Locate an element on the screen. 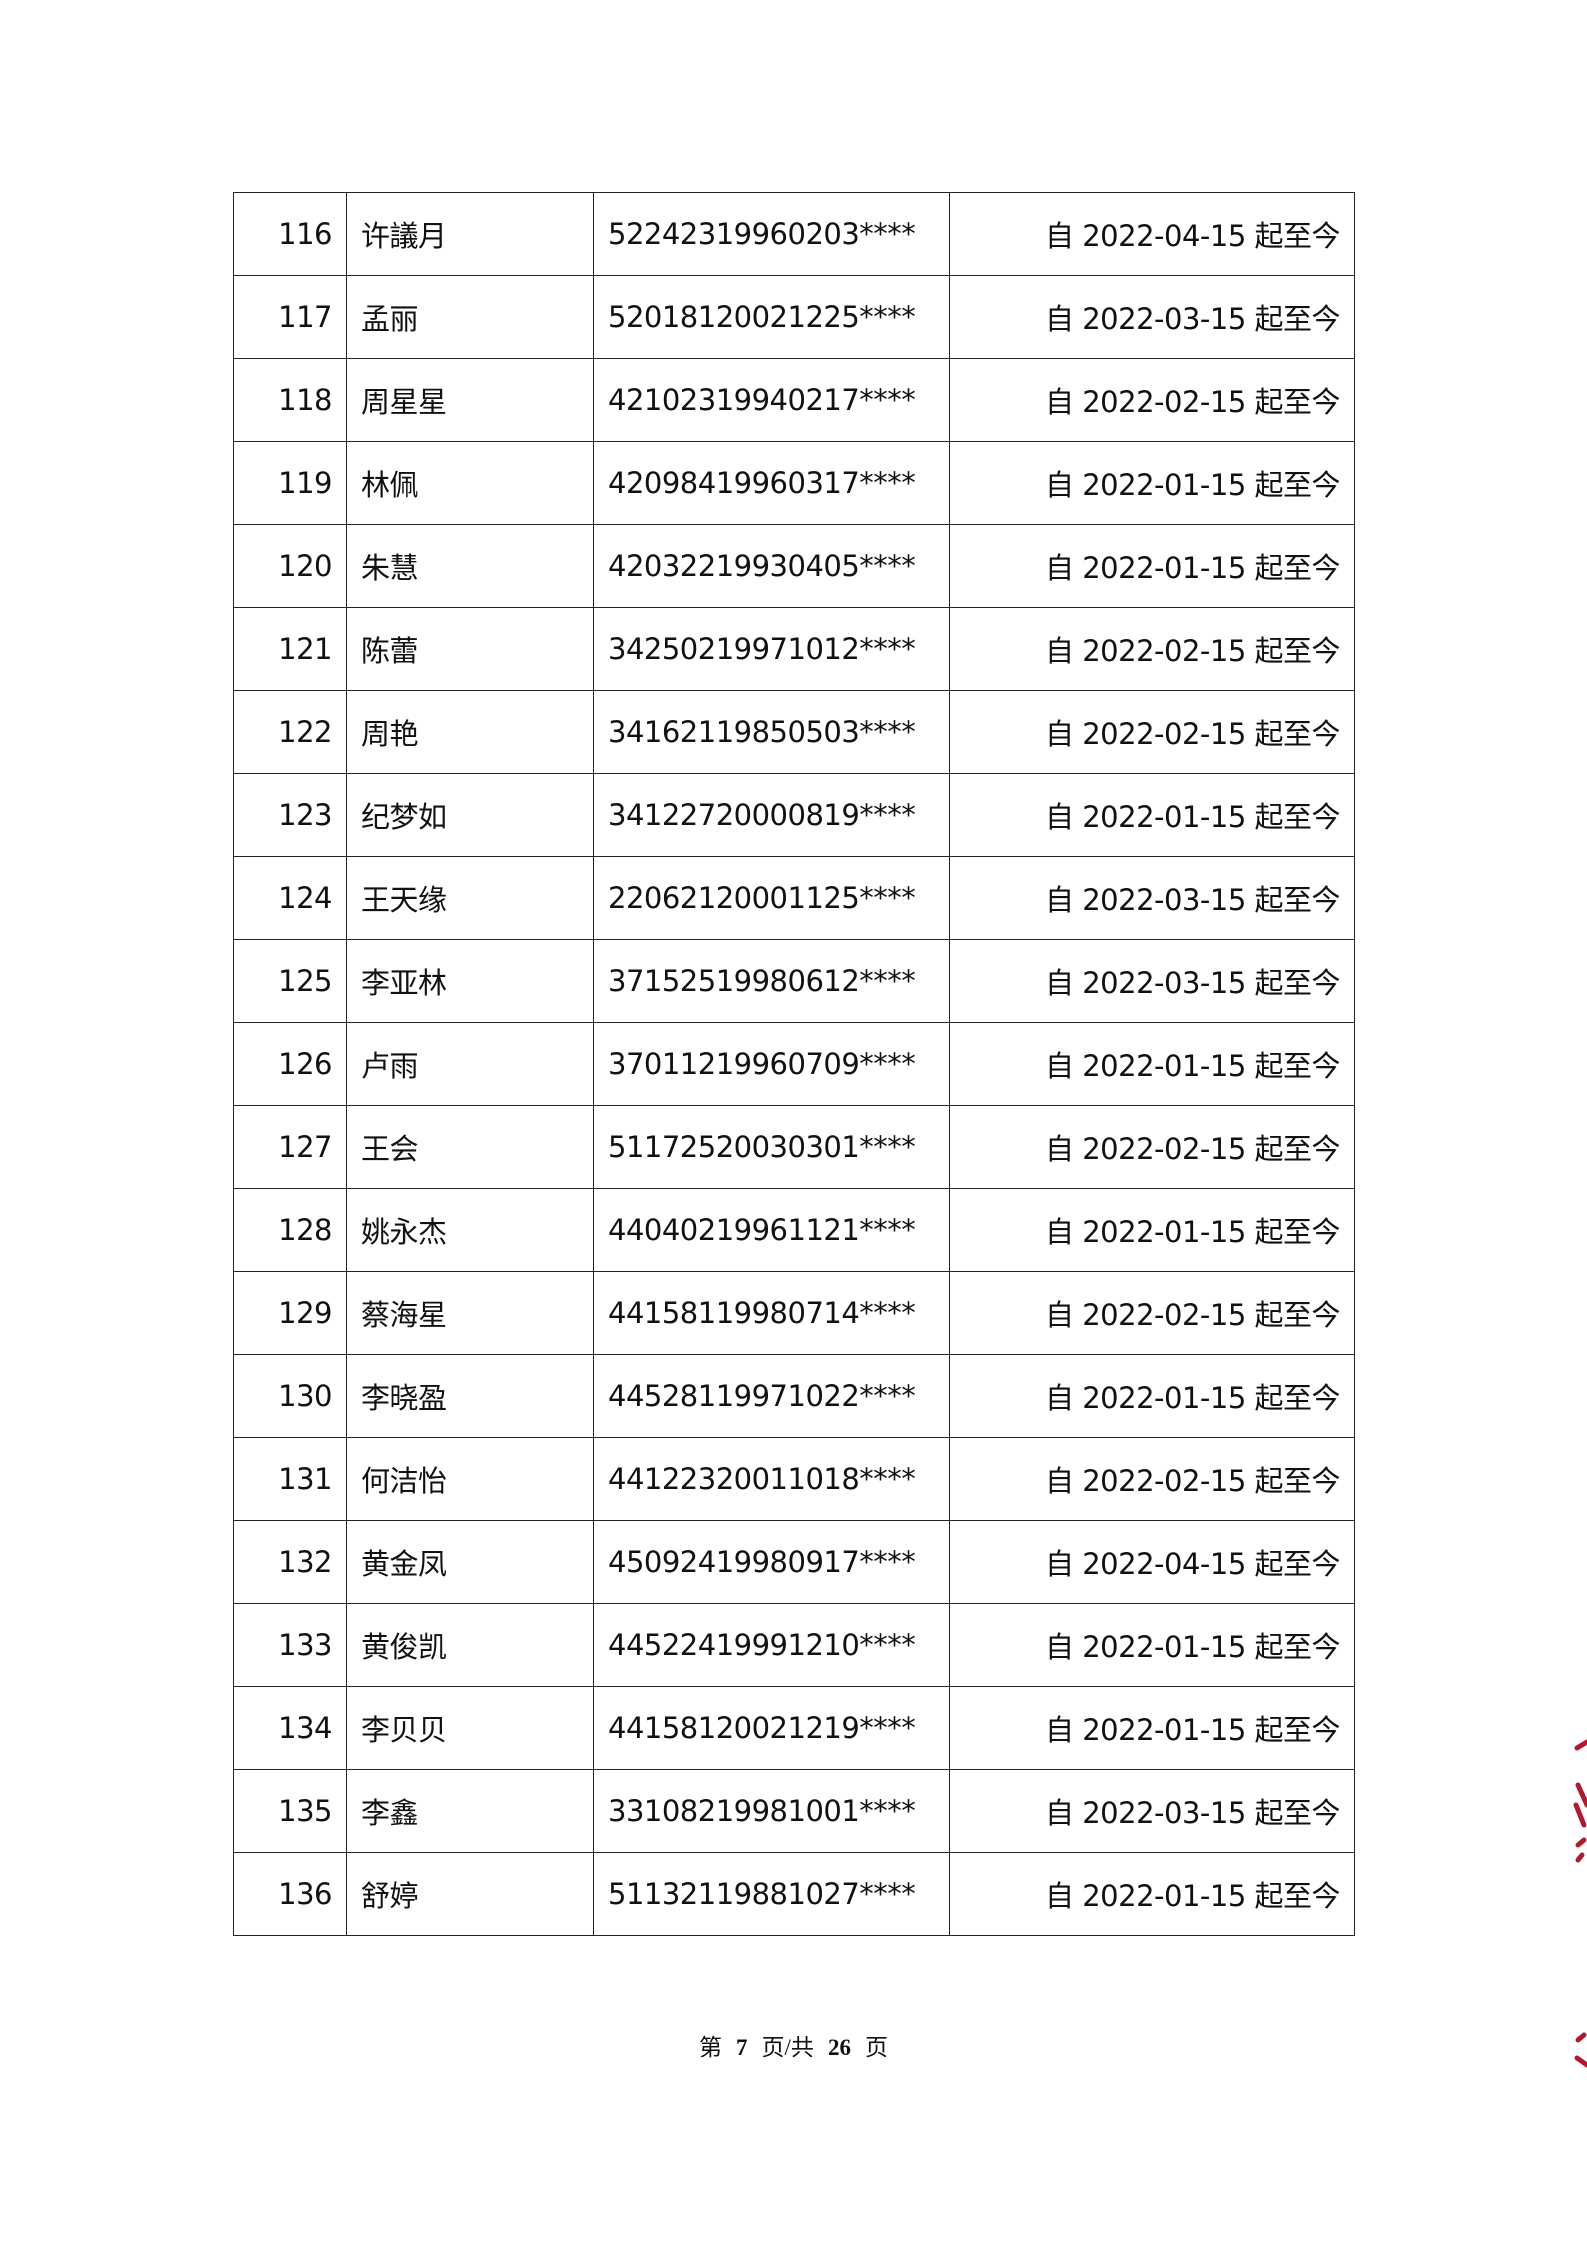  id-number: 37152519980612**** is located at coordinates (771, 981).